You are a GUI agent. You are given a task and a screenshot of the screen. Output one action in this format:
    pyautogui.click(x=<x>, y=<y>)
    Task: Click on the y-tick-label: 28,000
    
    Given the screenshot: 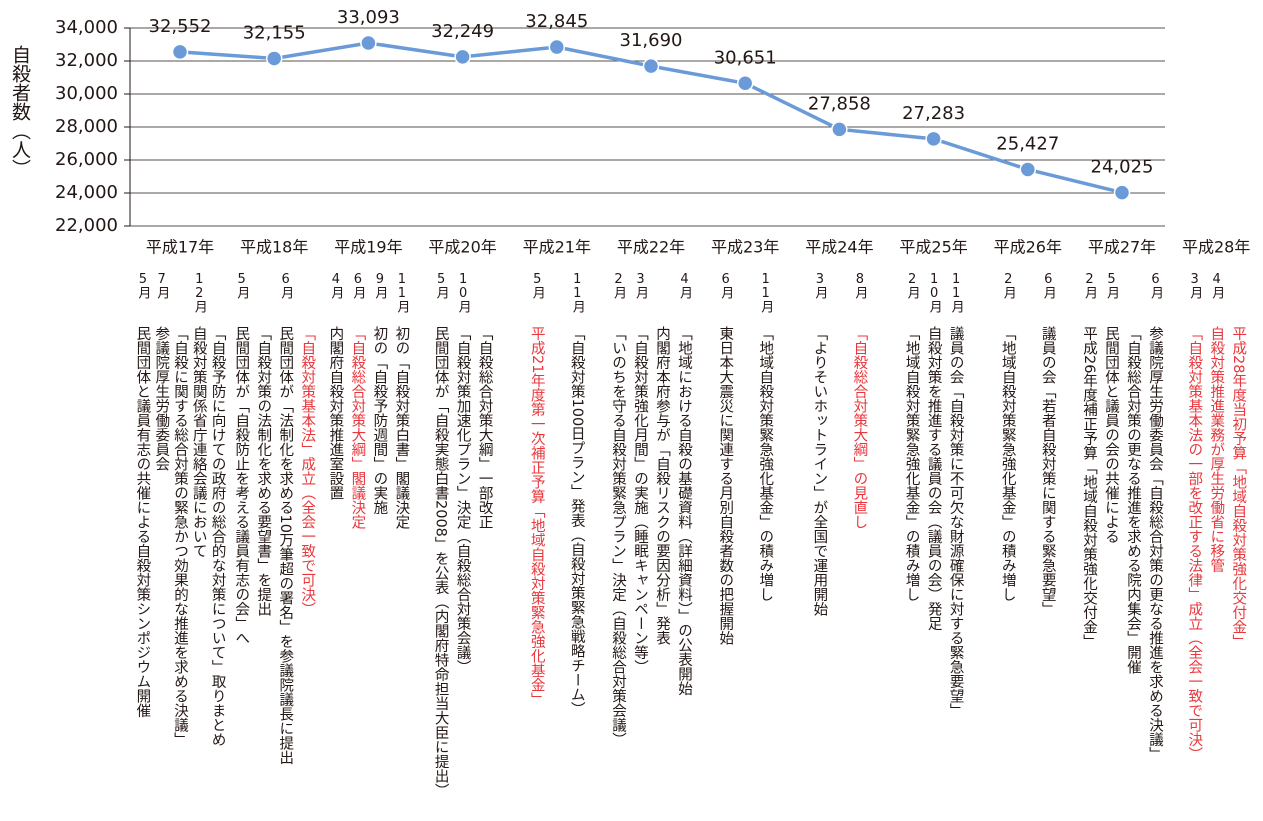 What is the action you would take?
    pyautogui.click(x=86, y=126)
    